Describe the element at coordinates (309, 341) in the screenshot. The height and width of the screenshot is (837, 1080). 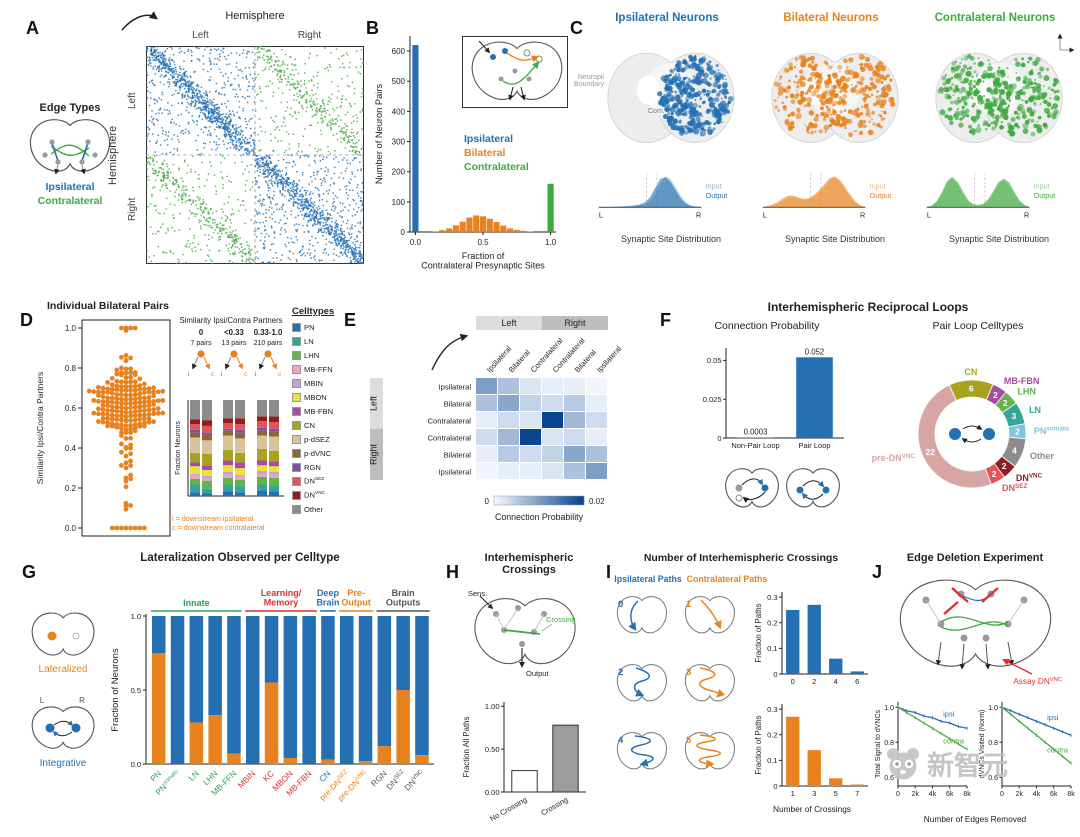
I see `celltype-label: LN` at that location.